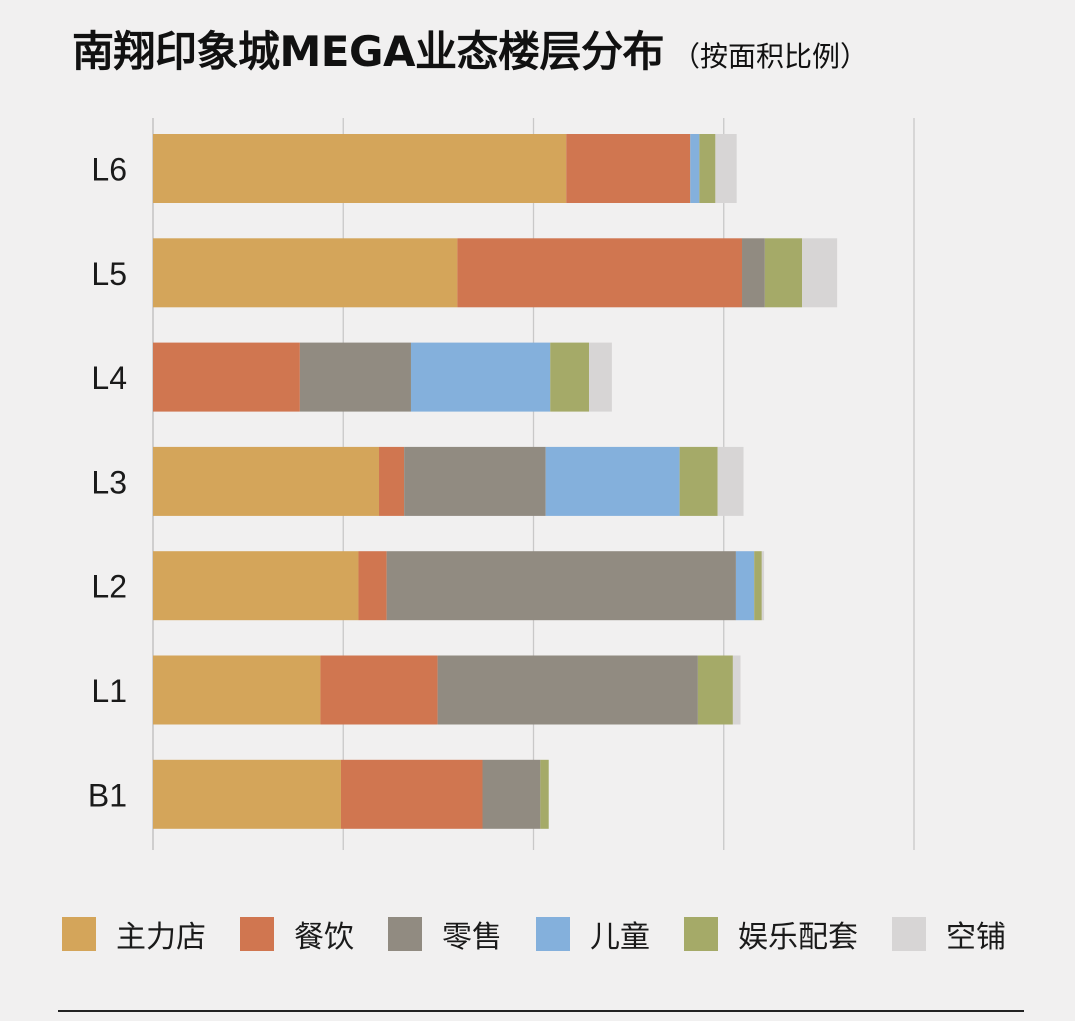 The image size is (1075, 1021). I want to click on y-tick-label-l1: L1, so click(109, 691).